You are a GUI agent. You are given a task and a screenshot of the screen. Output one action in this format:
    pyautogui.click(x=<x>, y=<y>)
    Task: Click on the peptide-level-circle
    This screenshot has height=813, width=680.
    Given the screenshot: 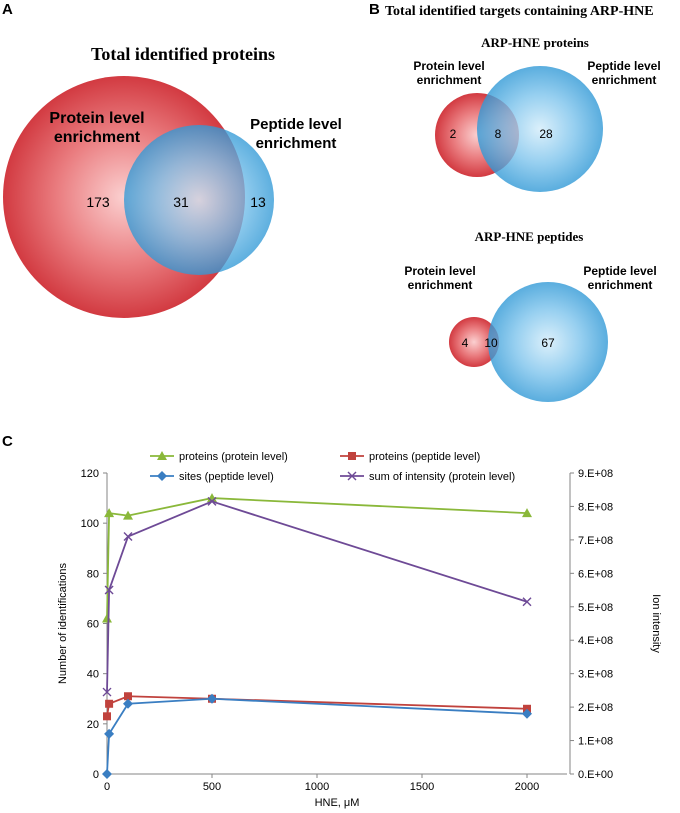 What is the action you would take?
    pyautogui.click(x=199, y=200)
    